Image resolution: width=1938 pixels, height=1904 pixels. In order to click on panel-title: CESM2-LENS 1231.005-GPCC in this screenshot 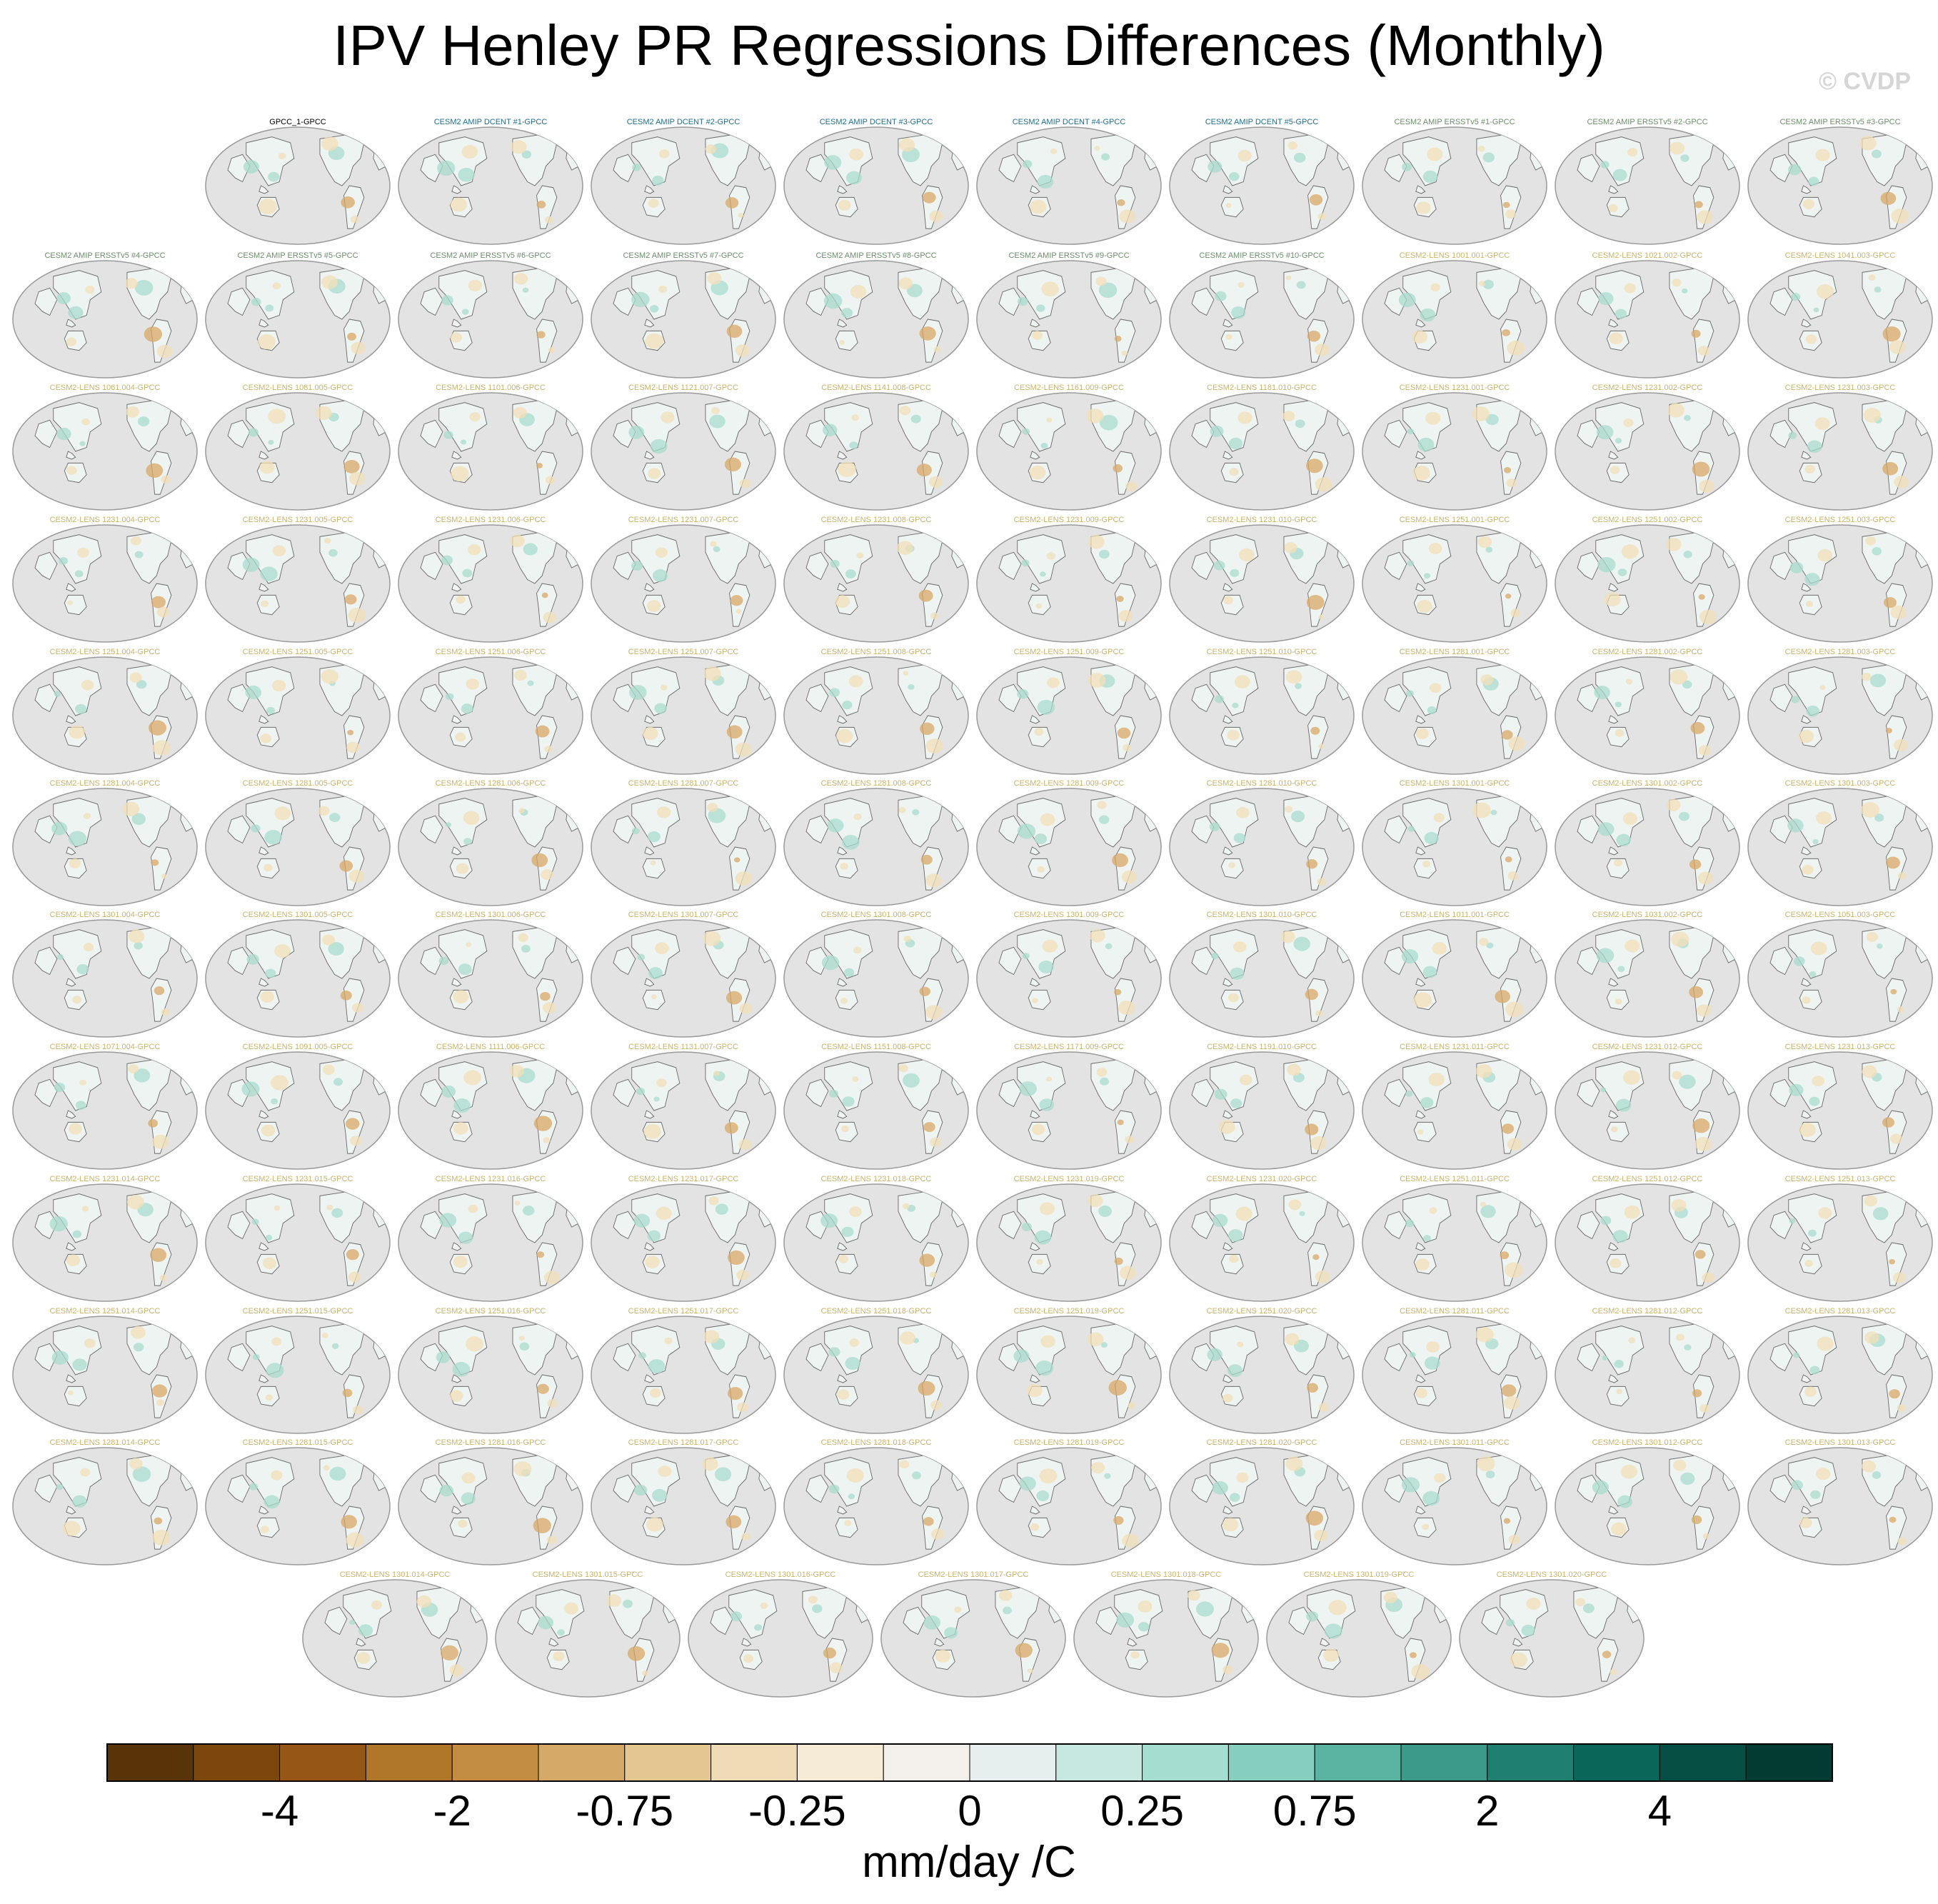, I will do `click(298, 520)`.